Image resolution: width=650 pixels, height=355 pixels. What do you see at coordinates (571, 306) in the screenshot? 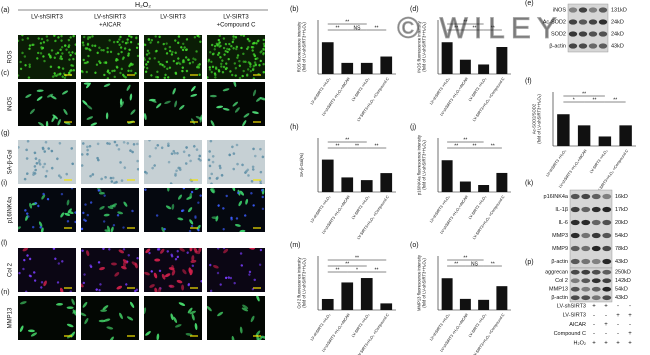
I see `treatment-label: LV-shSIRT3` at bounding box center [571, 306].